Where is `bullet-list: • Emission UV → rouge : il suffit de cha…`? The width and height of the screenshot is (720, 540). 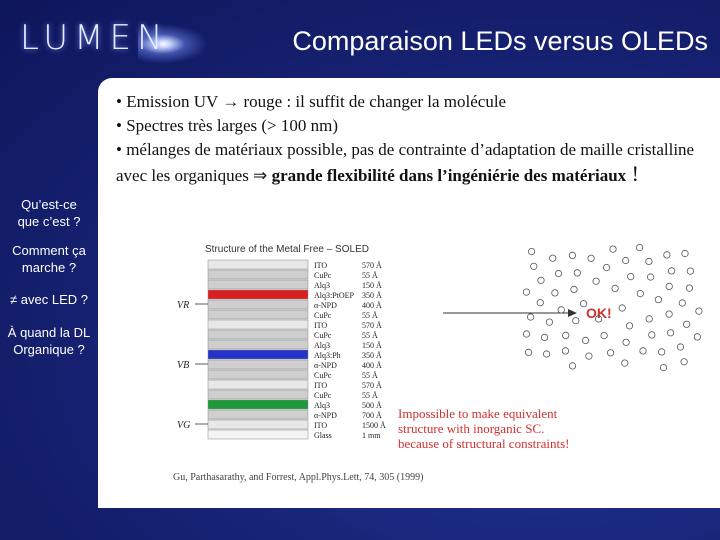
bullet-list: • Emission UV → rouge : il suffit de cha… is located at coordinates (411, 139).